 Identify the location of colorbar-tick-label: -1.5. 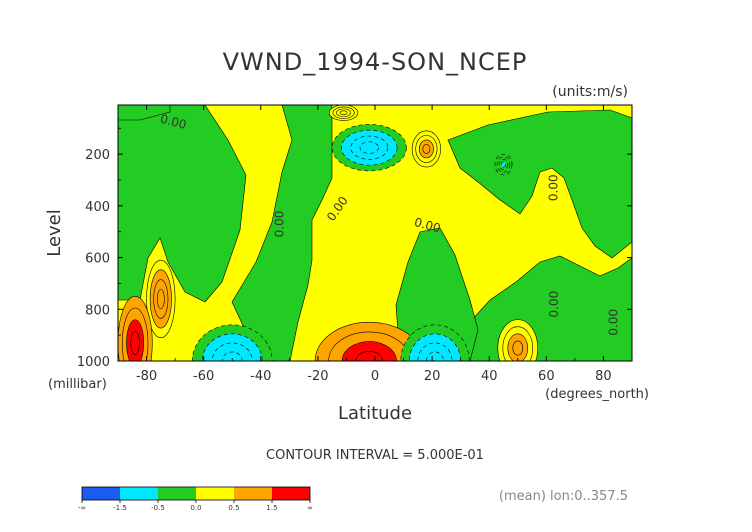
(120, 508).